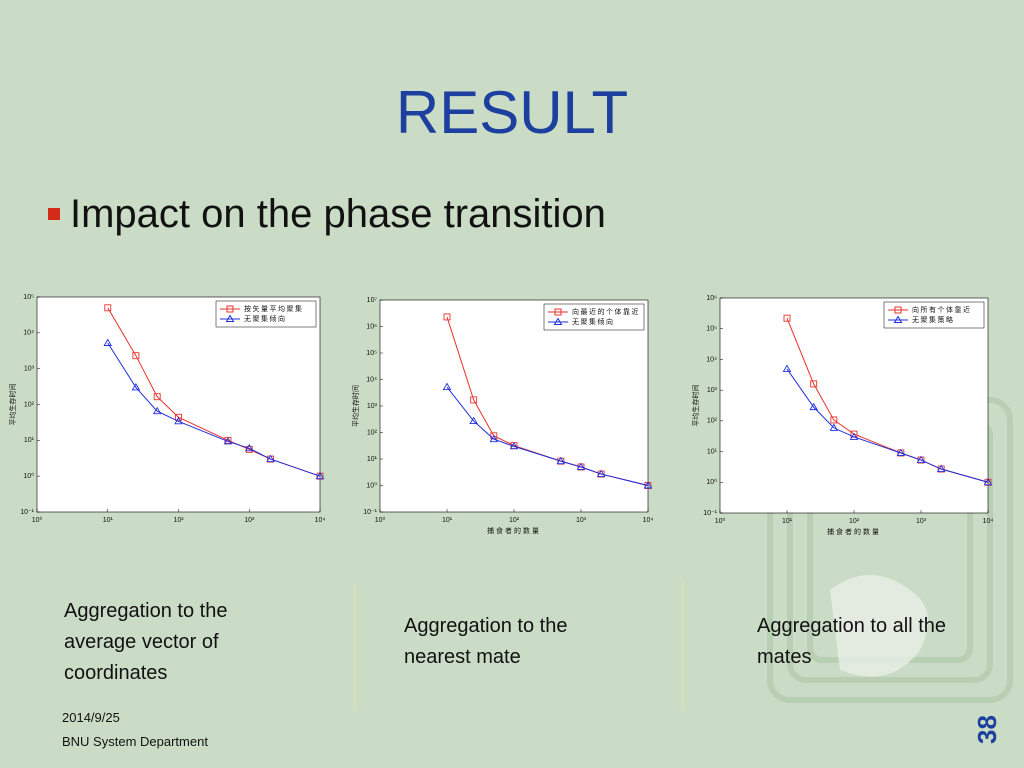  What do you see at coordinates (274, 308) in the screenshot?
I see `legend-label: 按矢量平均聚集` at bounding box center [274, 308].